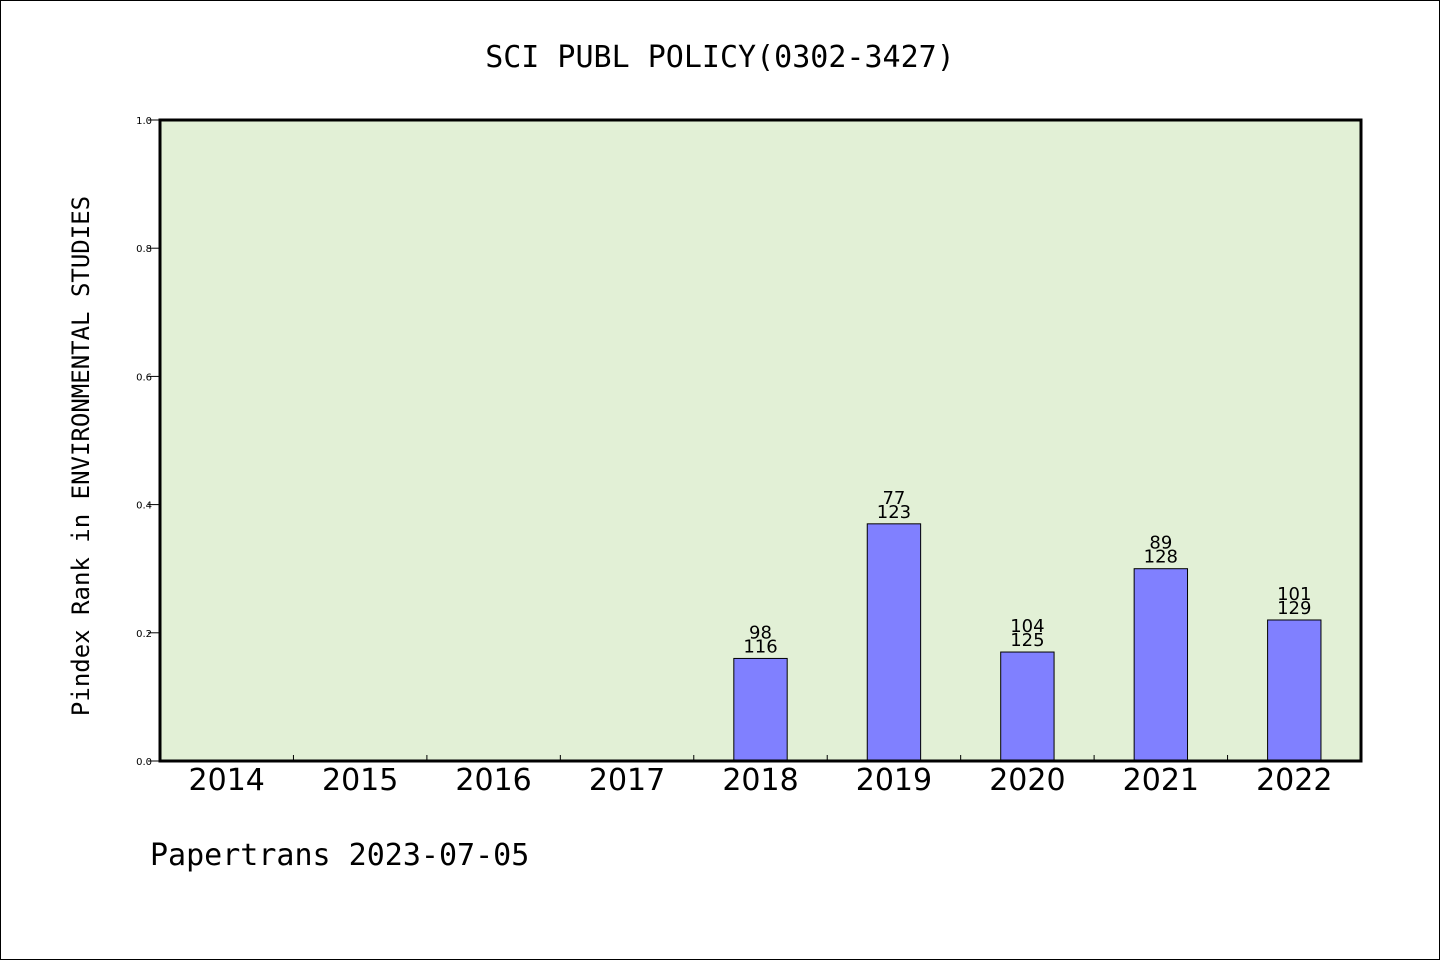 This screenshot has height=960, width=1440. What do you see at coordinates (760, 632) in the screenshot?
I see `bar-rank-label: 98` at bounding box center [760, 632].